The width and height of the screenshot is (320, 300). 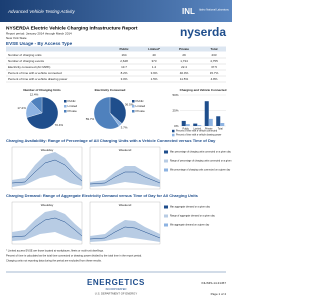 What do you see at coordinates (154, 67) in the screenshot?
I see `cell: 1.4` at bounding box center [154, 67].